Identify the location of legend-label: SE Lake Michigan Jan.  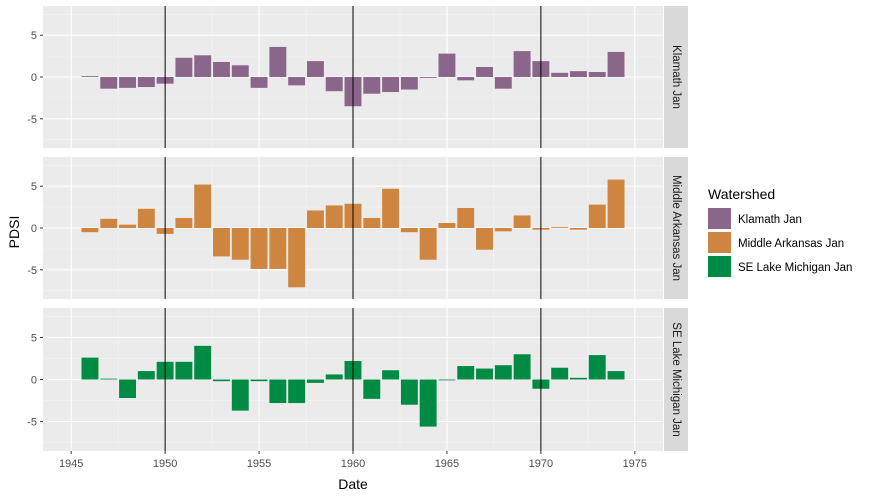
(795, 268).